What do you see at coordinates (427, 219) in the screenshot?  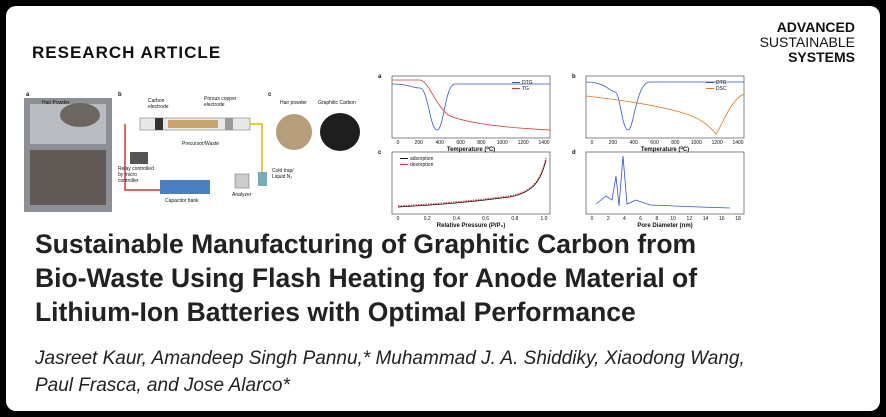 I see `x-tick-label: 0.2` at bounding box center [427, 219].